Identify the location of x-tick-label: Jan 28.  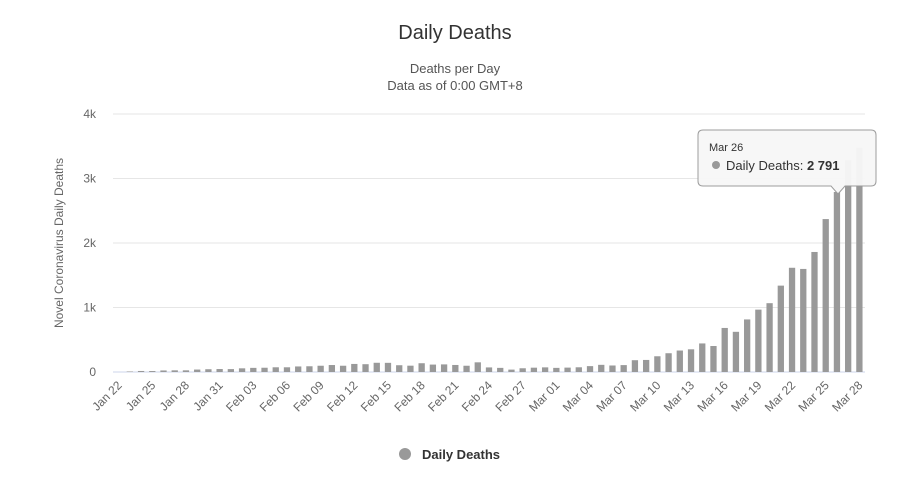
(175, 396).